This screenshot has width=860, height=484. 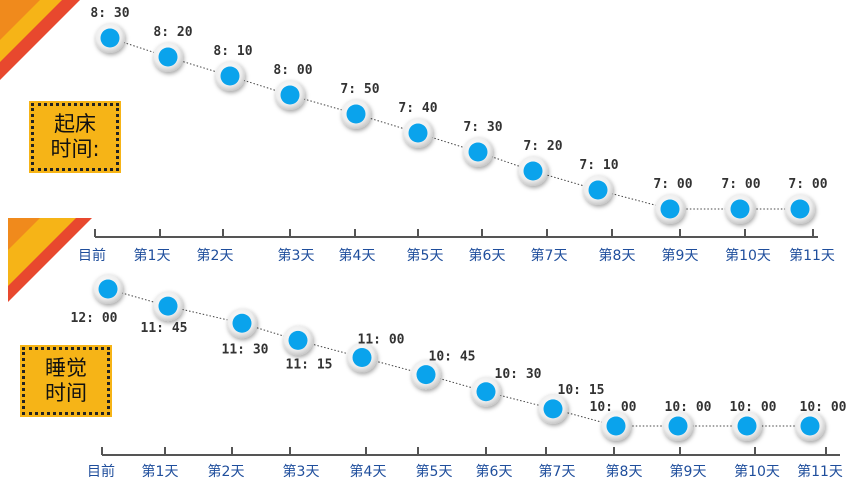 I want to click on data-value-label: 11: 45, so click(x=164, y=328).